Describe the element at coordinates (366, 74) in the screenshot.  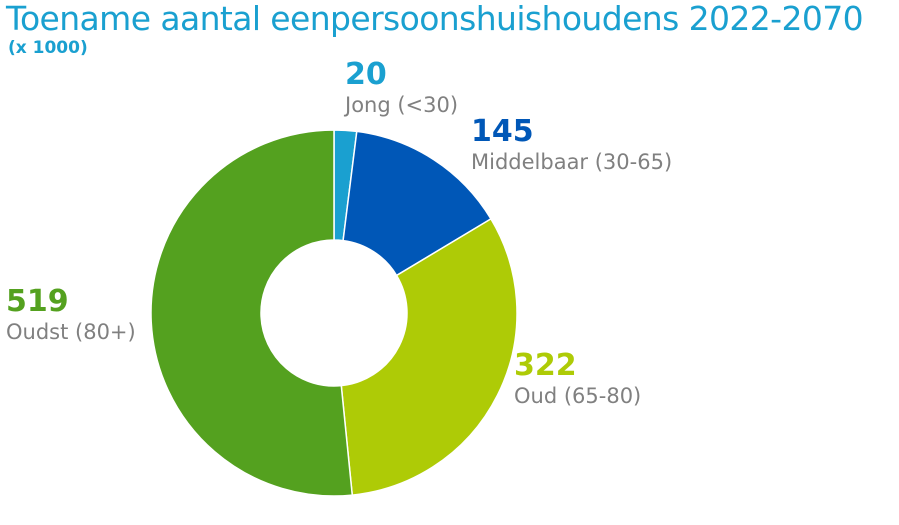
I see `slice-value-jong: 20` at that location.